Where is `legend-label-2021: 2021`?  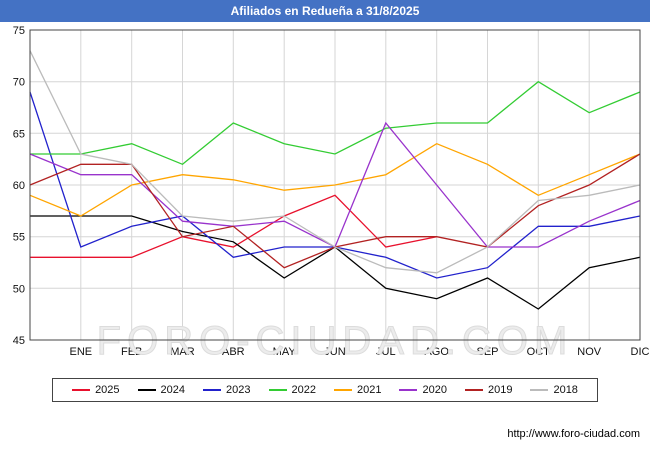 legend-label-2021: 2021 is located at coordinates (369, 390).